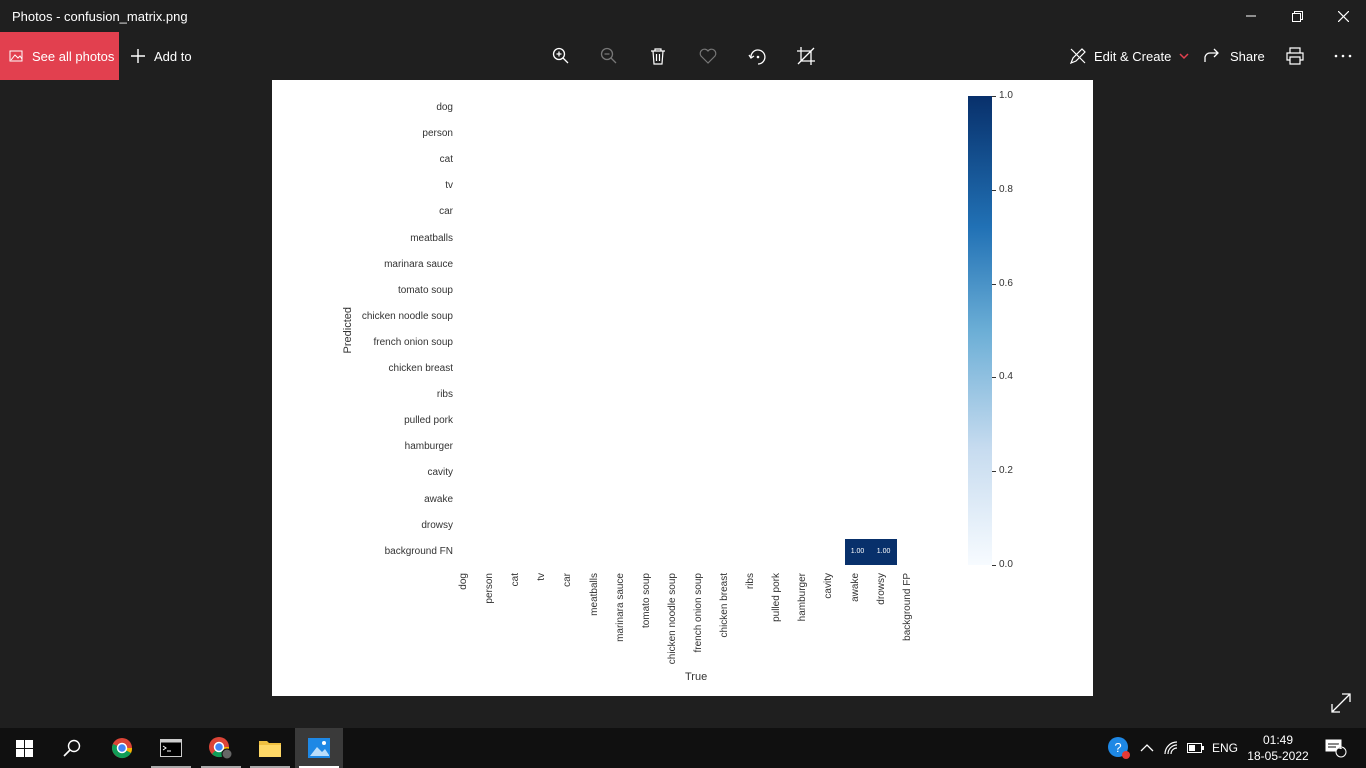  I want to click on show-hidden-icons-button, so click(1147, 748).